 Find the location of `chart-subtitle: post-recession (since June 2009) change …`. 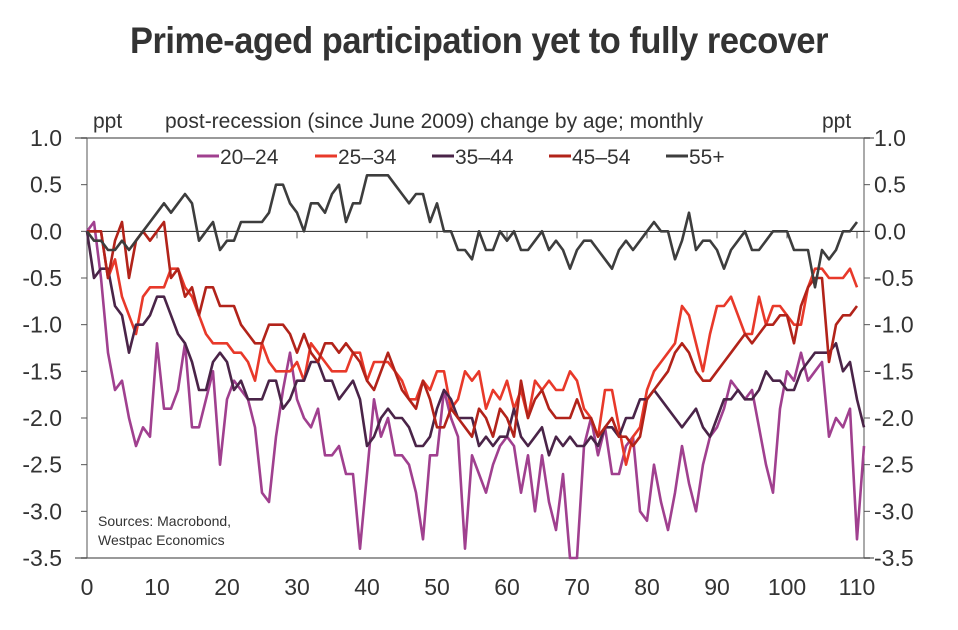

chart-subtitle: post-recession (since June 2009) change … is located at coordinates (434, 121).